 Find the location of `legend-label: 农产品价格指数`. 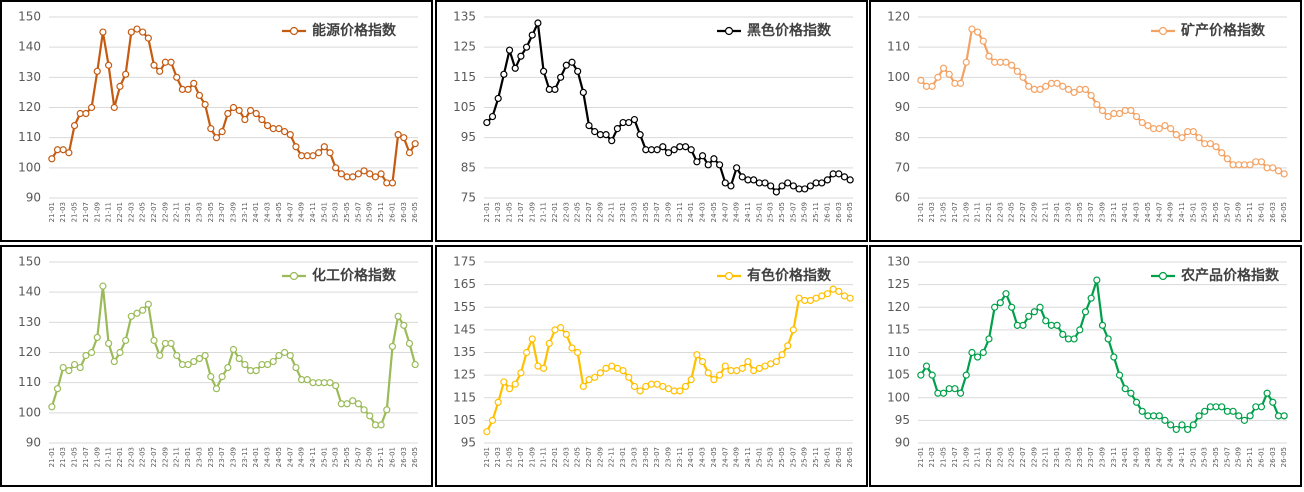

legend-label: 农产品价格指数 is located at coordinates (1230, 275).